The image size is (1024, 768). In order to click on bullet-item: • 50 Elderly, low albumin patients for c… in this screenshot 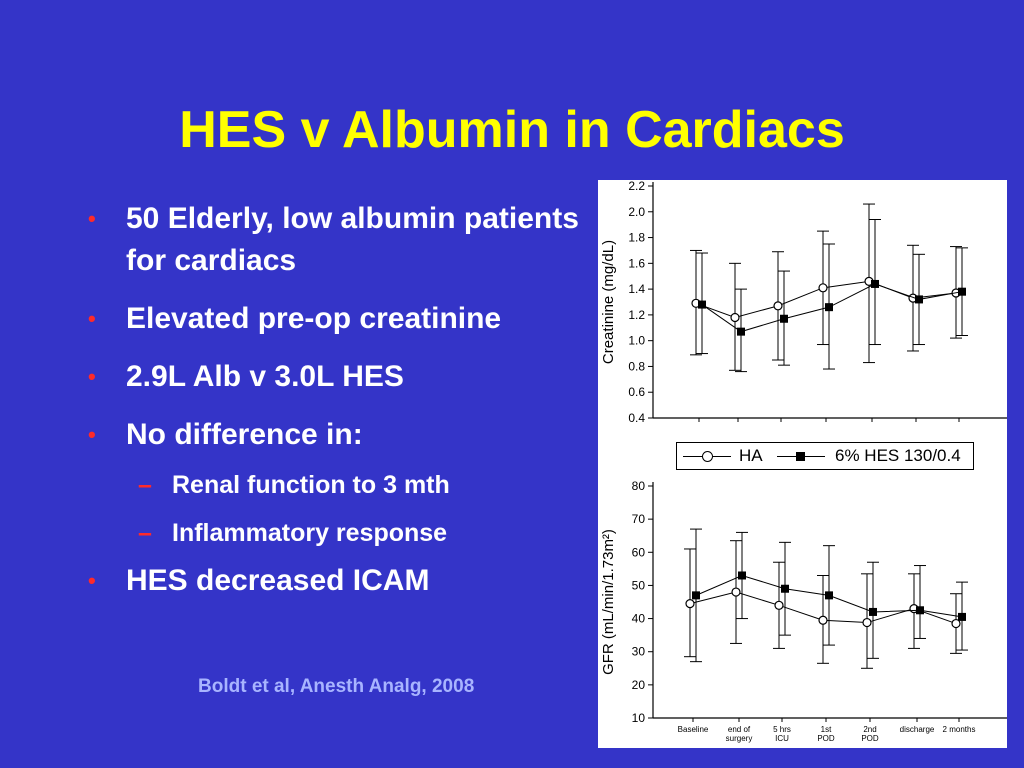, I will do `click(338, 240)`.